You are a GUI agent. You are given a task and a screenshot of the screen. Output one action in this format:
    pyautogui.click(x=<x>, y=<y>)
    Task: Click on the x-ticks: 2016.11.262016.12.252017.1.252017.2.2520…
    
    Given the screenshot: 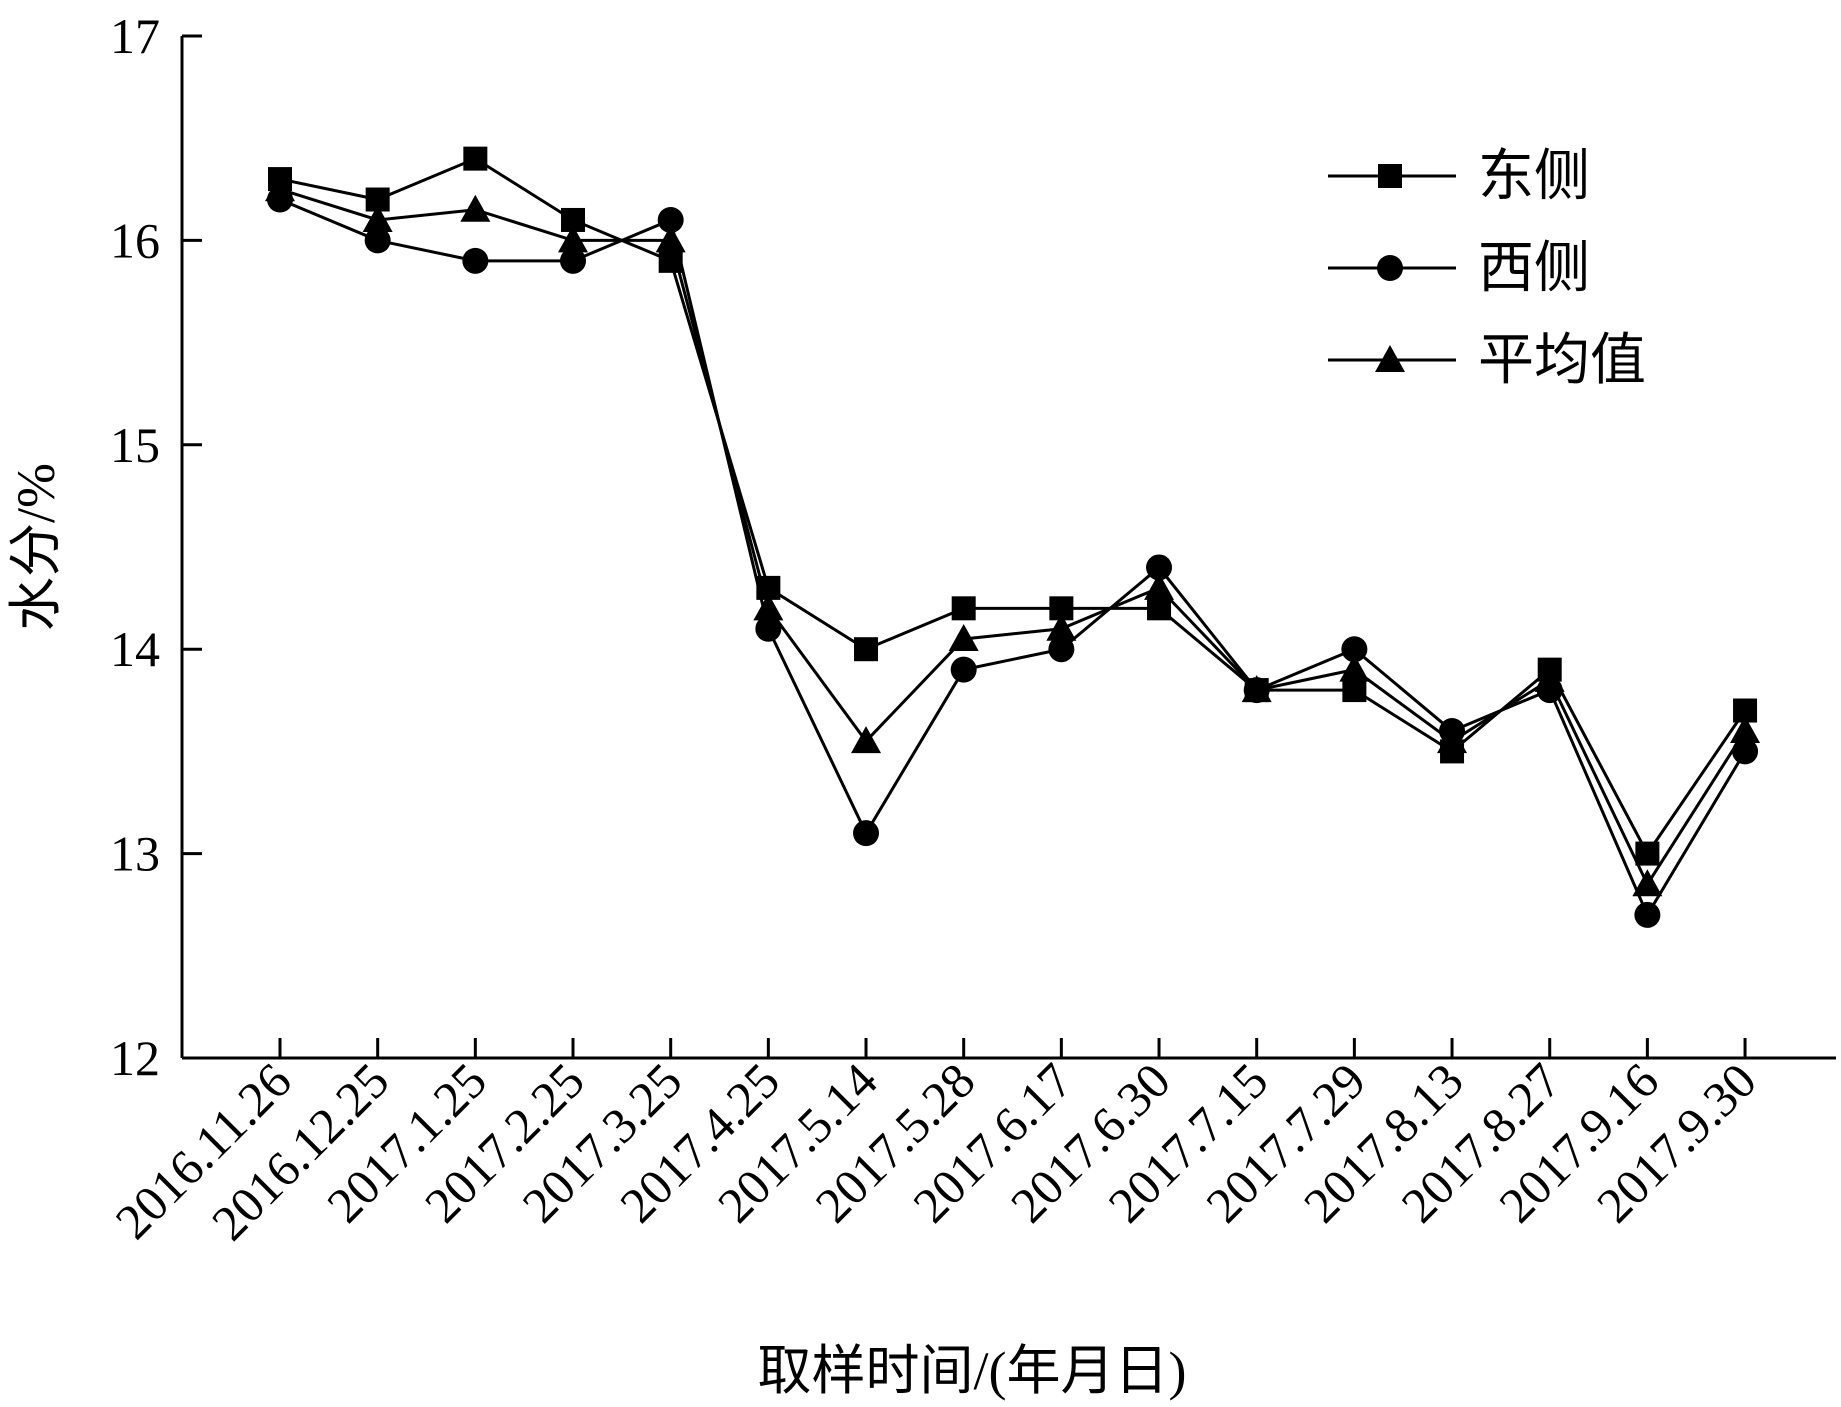 What is the action you would take?
    pyautogui.click(x=935, y=1144)
    